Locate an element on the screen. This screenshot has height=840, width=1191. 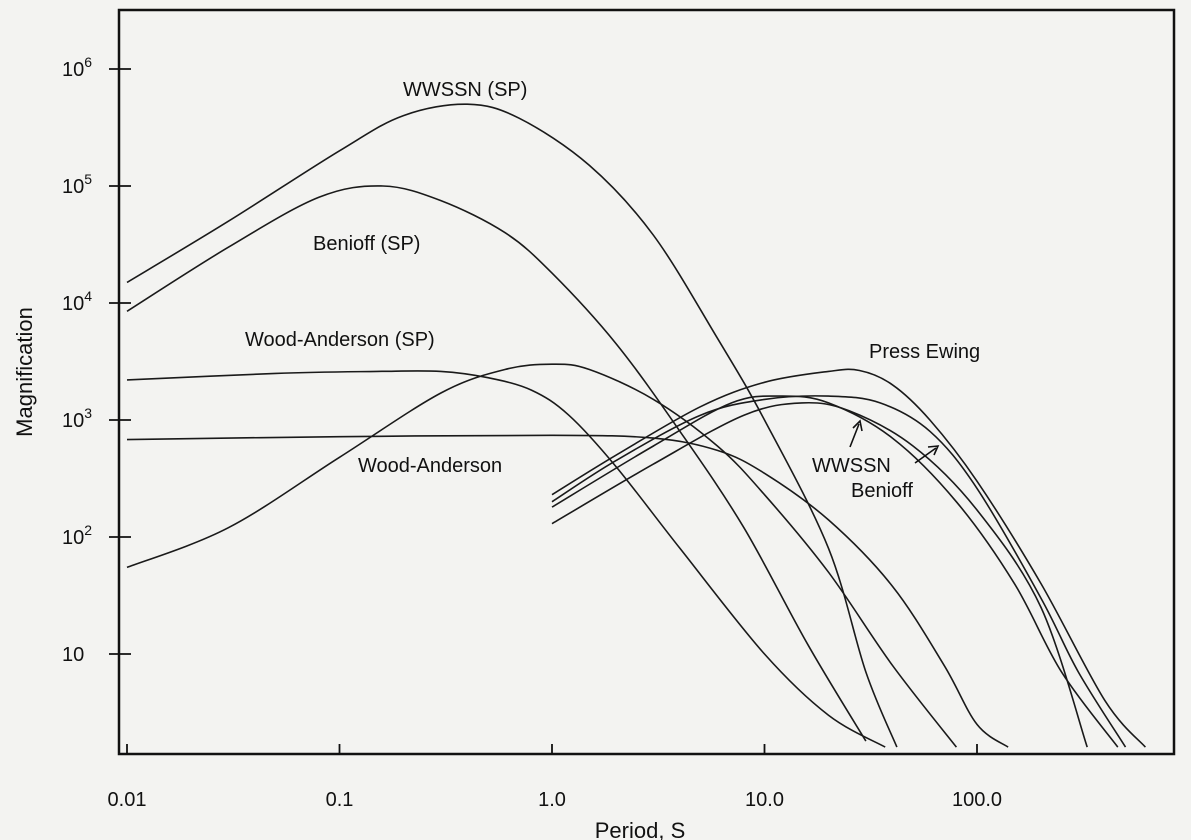
y-tick-label: 10⁴ is located at coordinates (77, 301).